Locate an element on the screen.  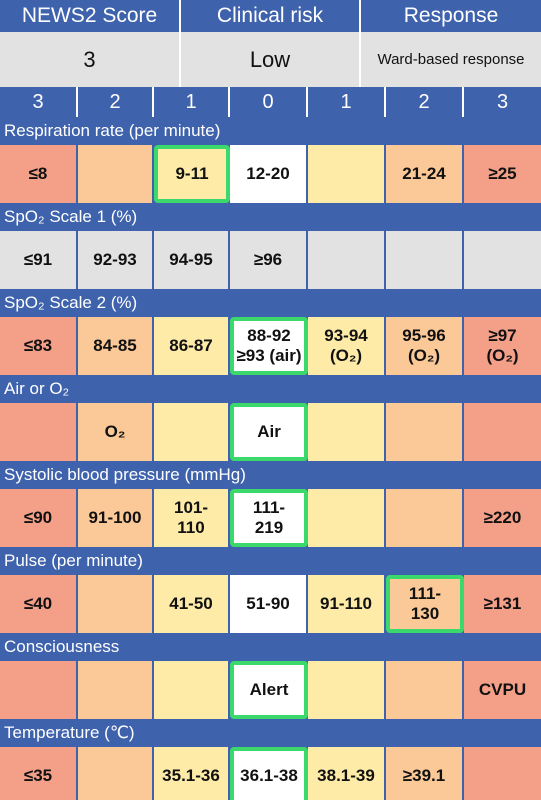
score-col-label: 0 is located at coordinates (269, 102).